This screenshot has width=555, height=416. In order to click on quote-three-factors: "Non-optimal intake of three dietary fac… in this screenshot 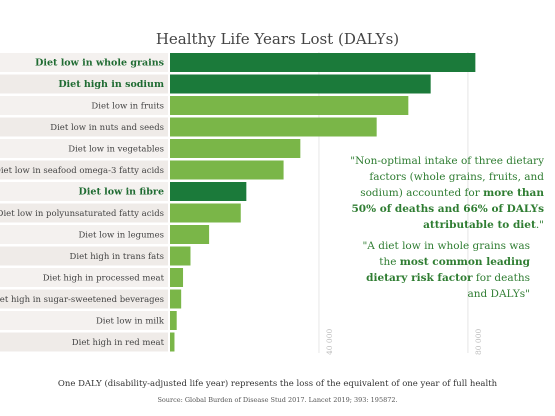, I will do `click(446, 193)`.